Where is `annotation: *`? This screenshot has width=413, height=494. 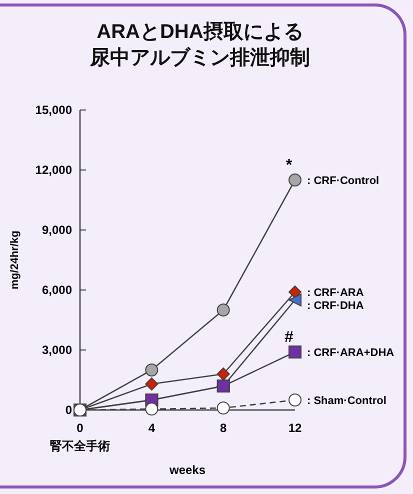 annotation: * is located at coordinates (289, 165).